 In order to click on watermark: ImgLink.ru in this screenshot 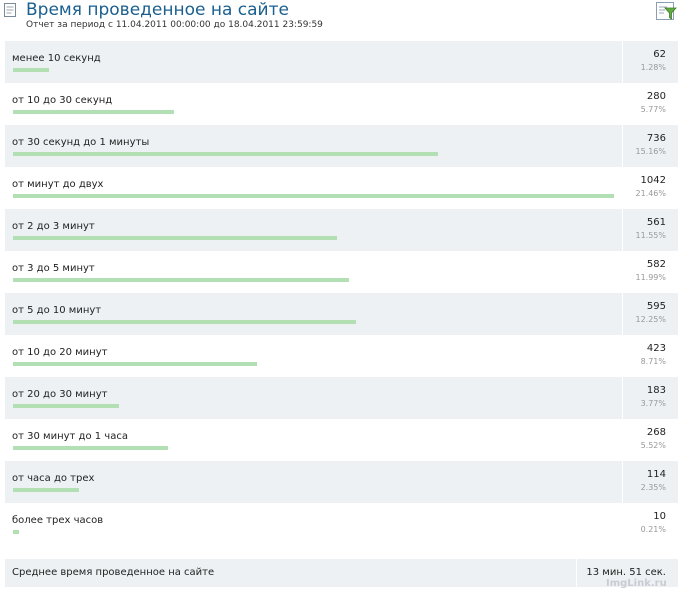, I will do `click(636, 583)`.